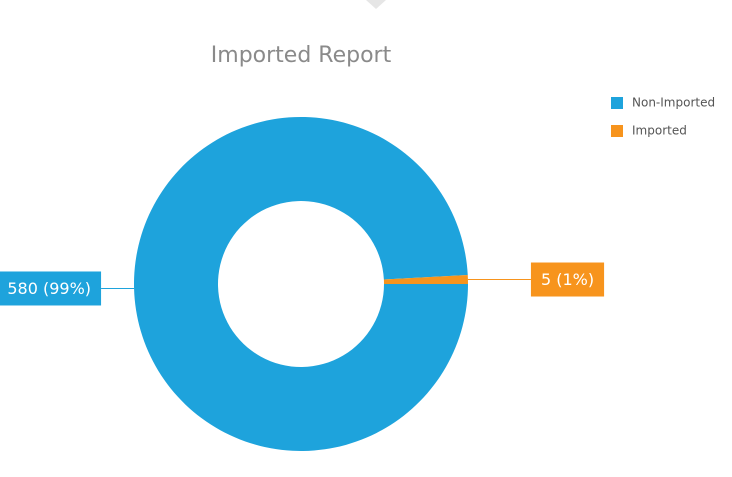 The width and height of the screenshot is (732, 477). What do you see at coordinates (301, 55) in the screenshot?
I see `chart-title: Imported Report` at bounding box center [301, 55].